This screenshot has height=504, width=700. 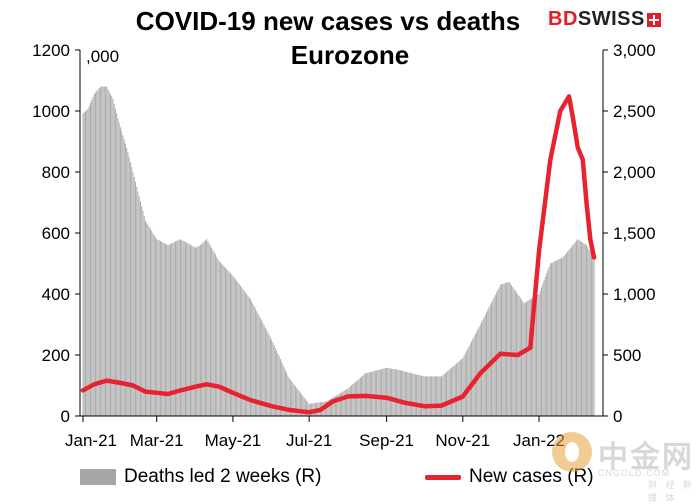 What do you see at coordinates (309, 440) in the screenshot?
I see `x-tick-label: Jul-21` at bounding box center [309, 440].